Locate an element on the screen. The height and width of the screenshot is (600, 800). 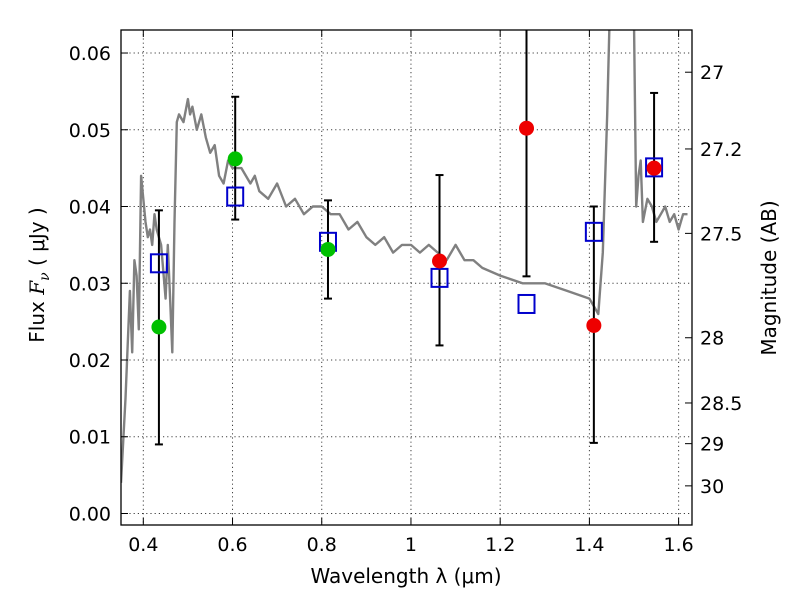
y-axis-title-var: F is located at coordinates (37, 288).